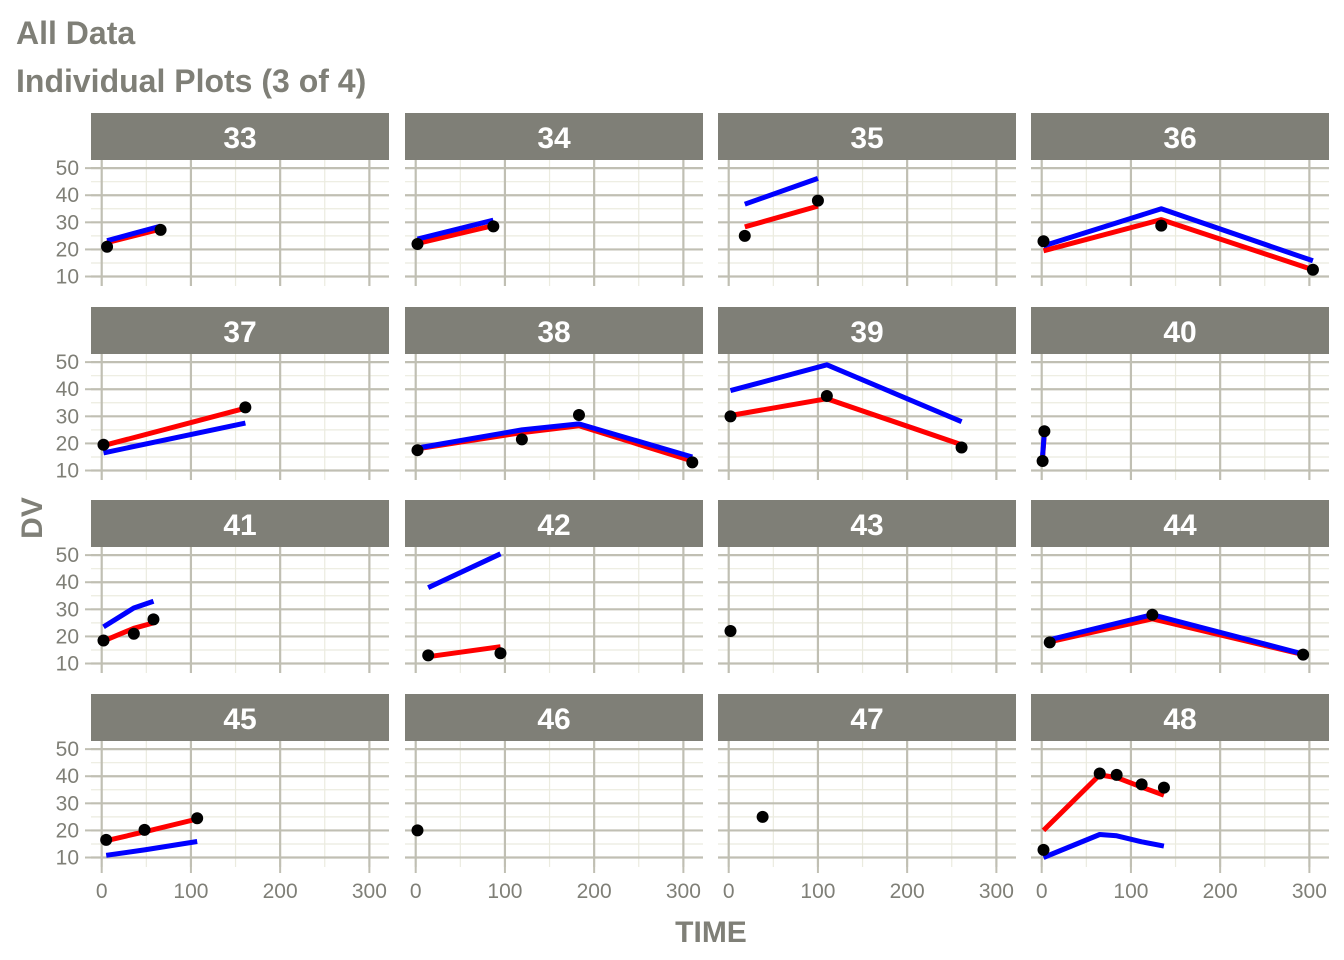  Describe the element at coordinates (222, 588) in the screenshot. I see `facet-panel-41: 41 10 20 30 40 50` at that location.